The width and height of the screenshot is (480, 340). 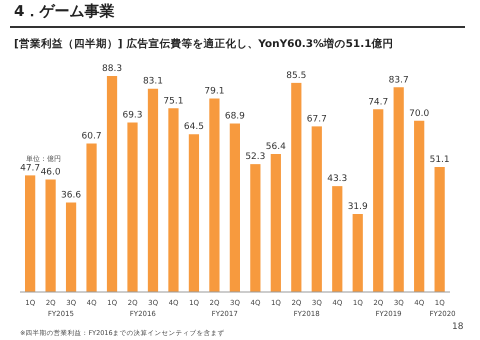 What do you see at coordinates (152, 81) in the screenshot?
I see `data-label: 83.1` at bounding box center [152, 81].